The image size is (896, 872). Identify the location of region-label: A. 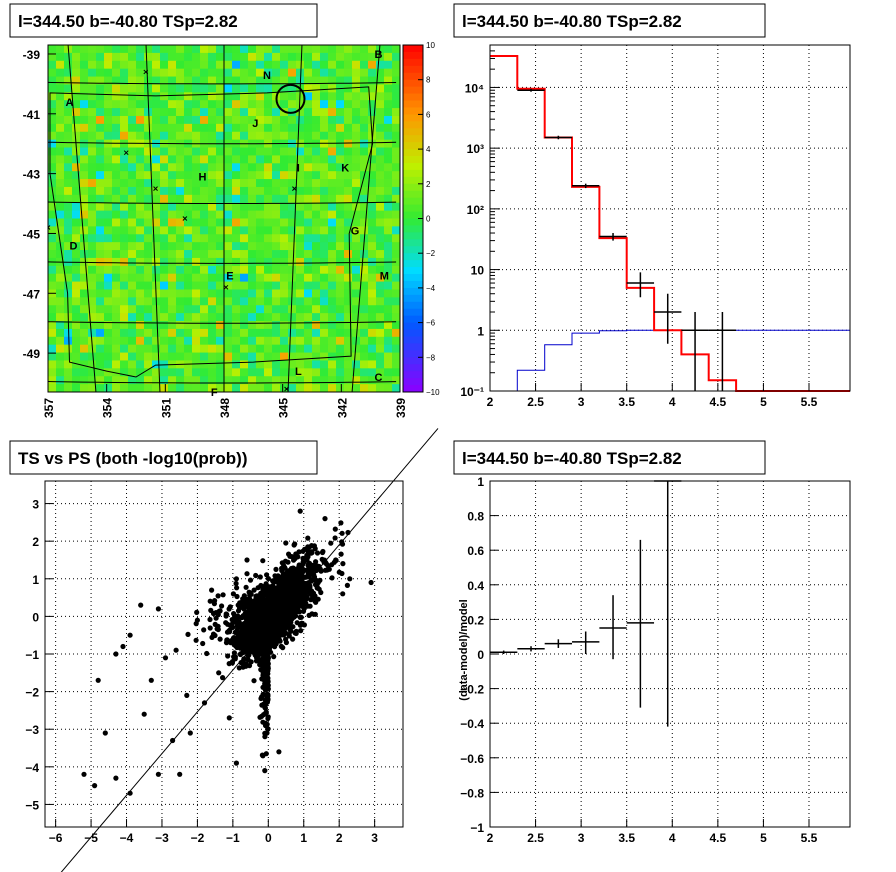
(70, 103).